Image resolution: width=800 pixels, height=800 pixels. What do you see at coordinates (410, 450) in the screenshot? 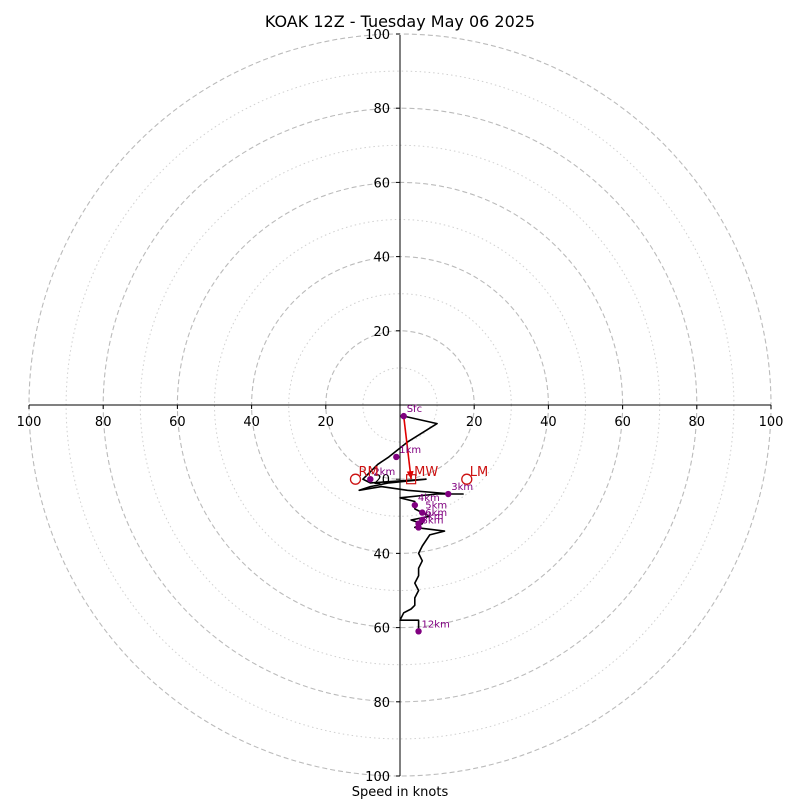
I see `height-marker-label: 1km` at bounding box center [410, 450].